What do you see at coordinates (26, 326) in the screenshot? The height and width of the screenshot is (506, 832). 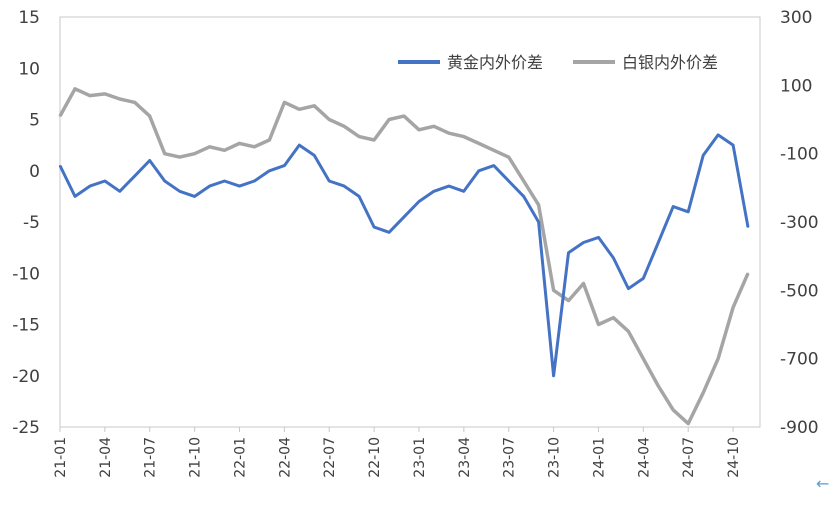 I see `left-tick-label: -15` at bounding box center [26, 326].